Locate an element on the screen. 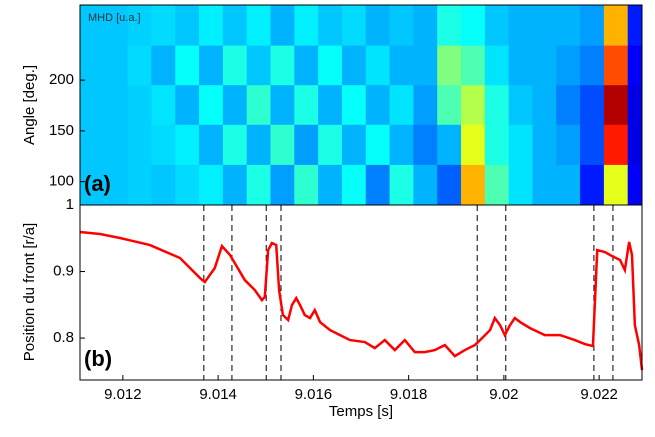 The image size is (655, 437). y-tick-label: 0.8 is located at coordinates (63, 337).